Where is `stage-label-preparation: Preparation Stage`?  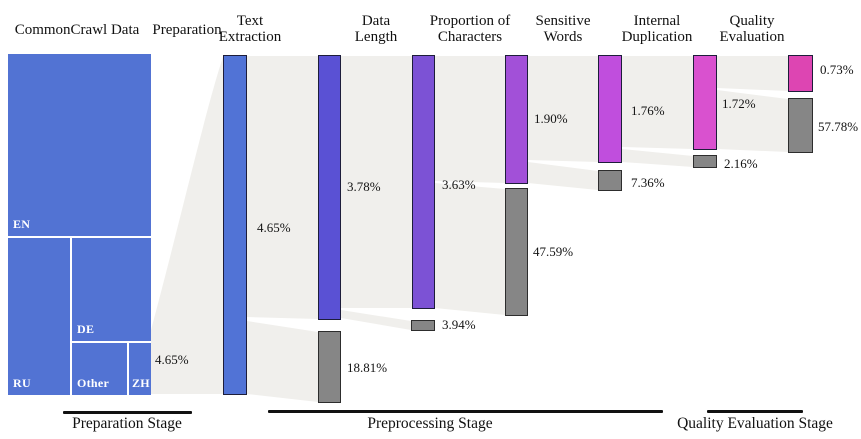
stage-label-preparation: Preparation Stage is located at coordinates (127, 423).